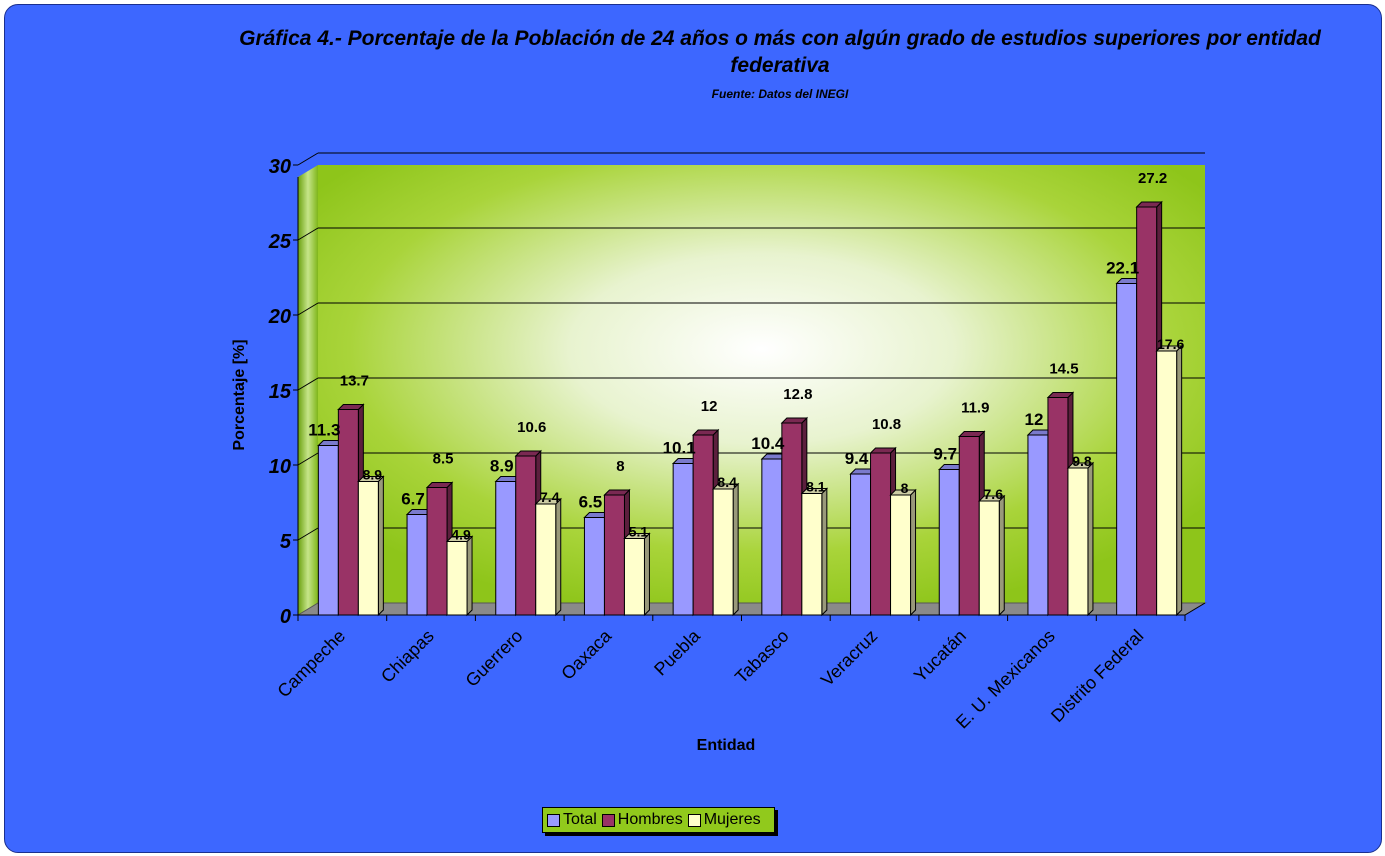 Image resolution: width=1385 pixels, height=856 pixels. What do you see at coordinates (816, 487) in the screenshot?
I see `data-label-mujeres: 8.1` at bounding box center [816, 487].